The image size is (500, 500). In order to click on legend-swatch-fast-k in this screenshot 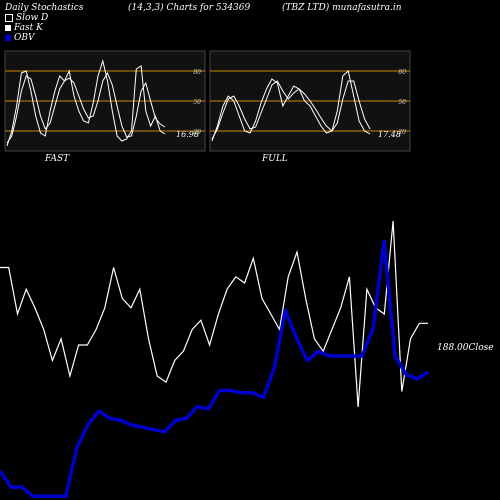, I will do `click(8, 28)`.